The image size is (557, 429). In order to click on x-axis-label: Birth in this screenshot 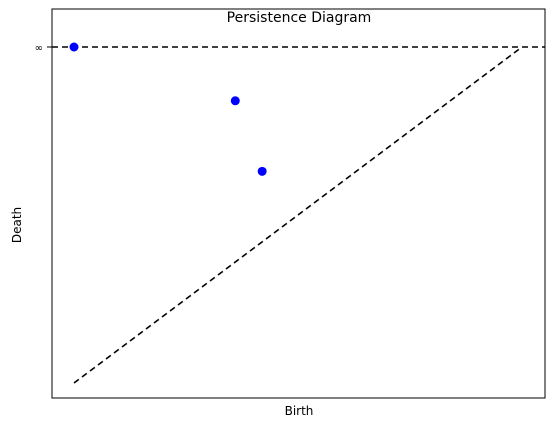, I will do `click(299, 411)`.